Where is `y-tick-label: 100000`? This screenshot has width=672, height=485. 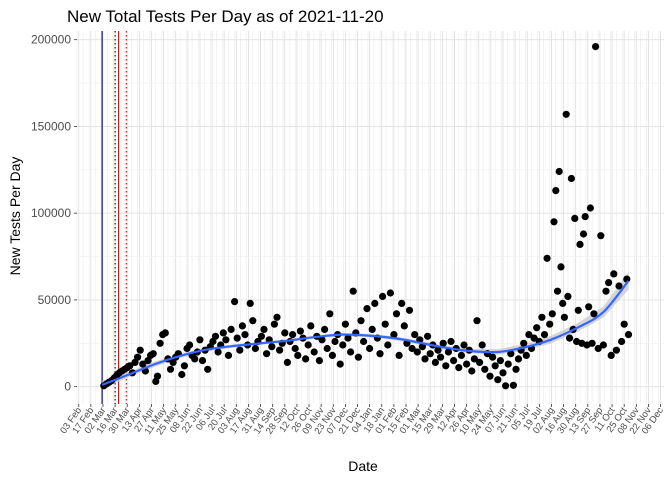
y-tick-label: 100000 is located at coordinates (51, 213).